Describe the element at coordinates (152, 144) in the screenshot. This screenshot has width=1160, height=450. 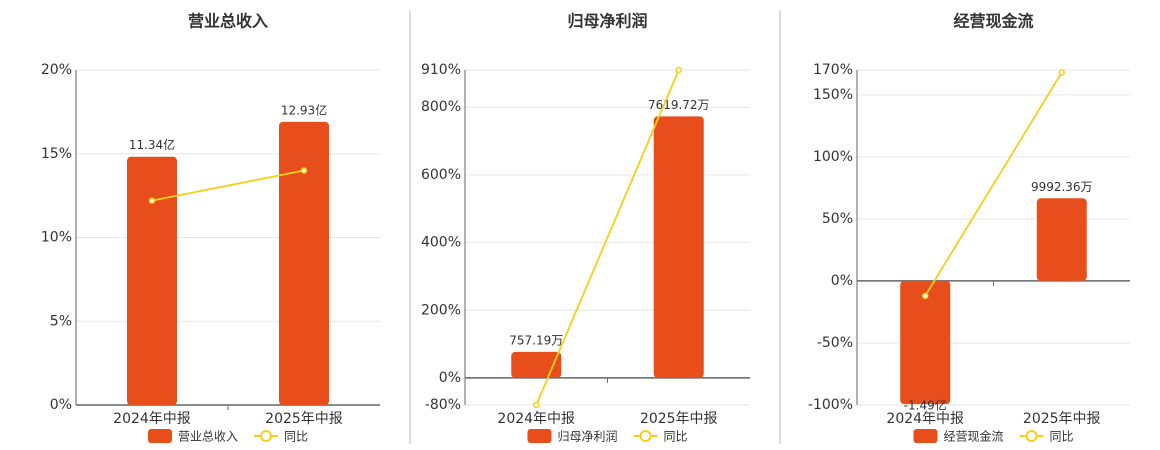
I see `bar-value-label: 11.34亿` at that location.